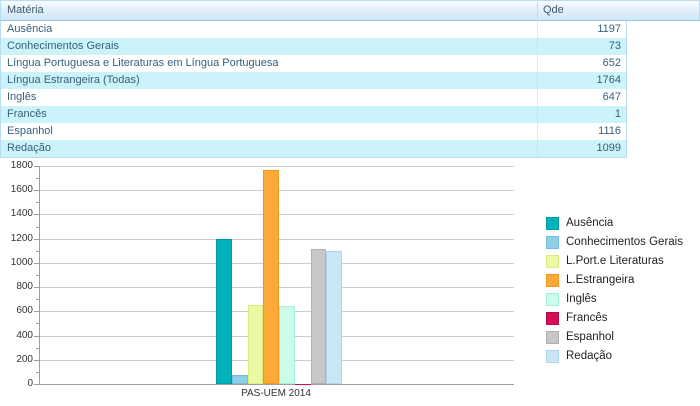 This screenshot has height=406, width=700. I want to click on legend-item: Ausência, so click(614, 223).